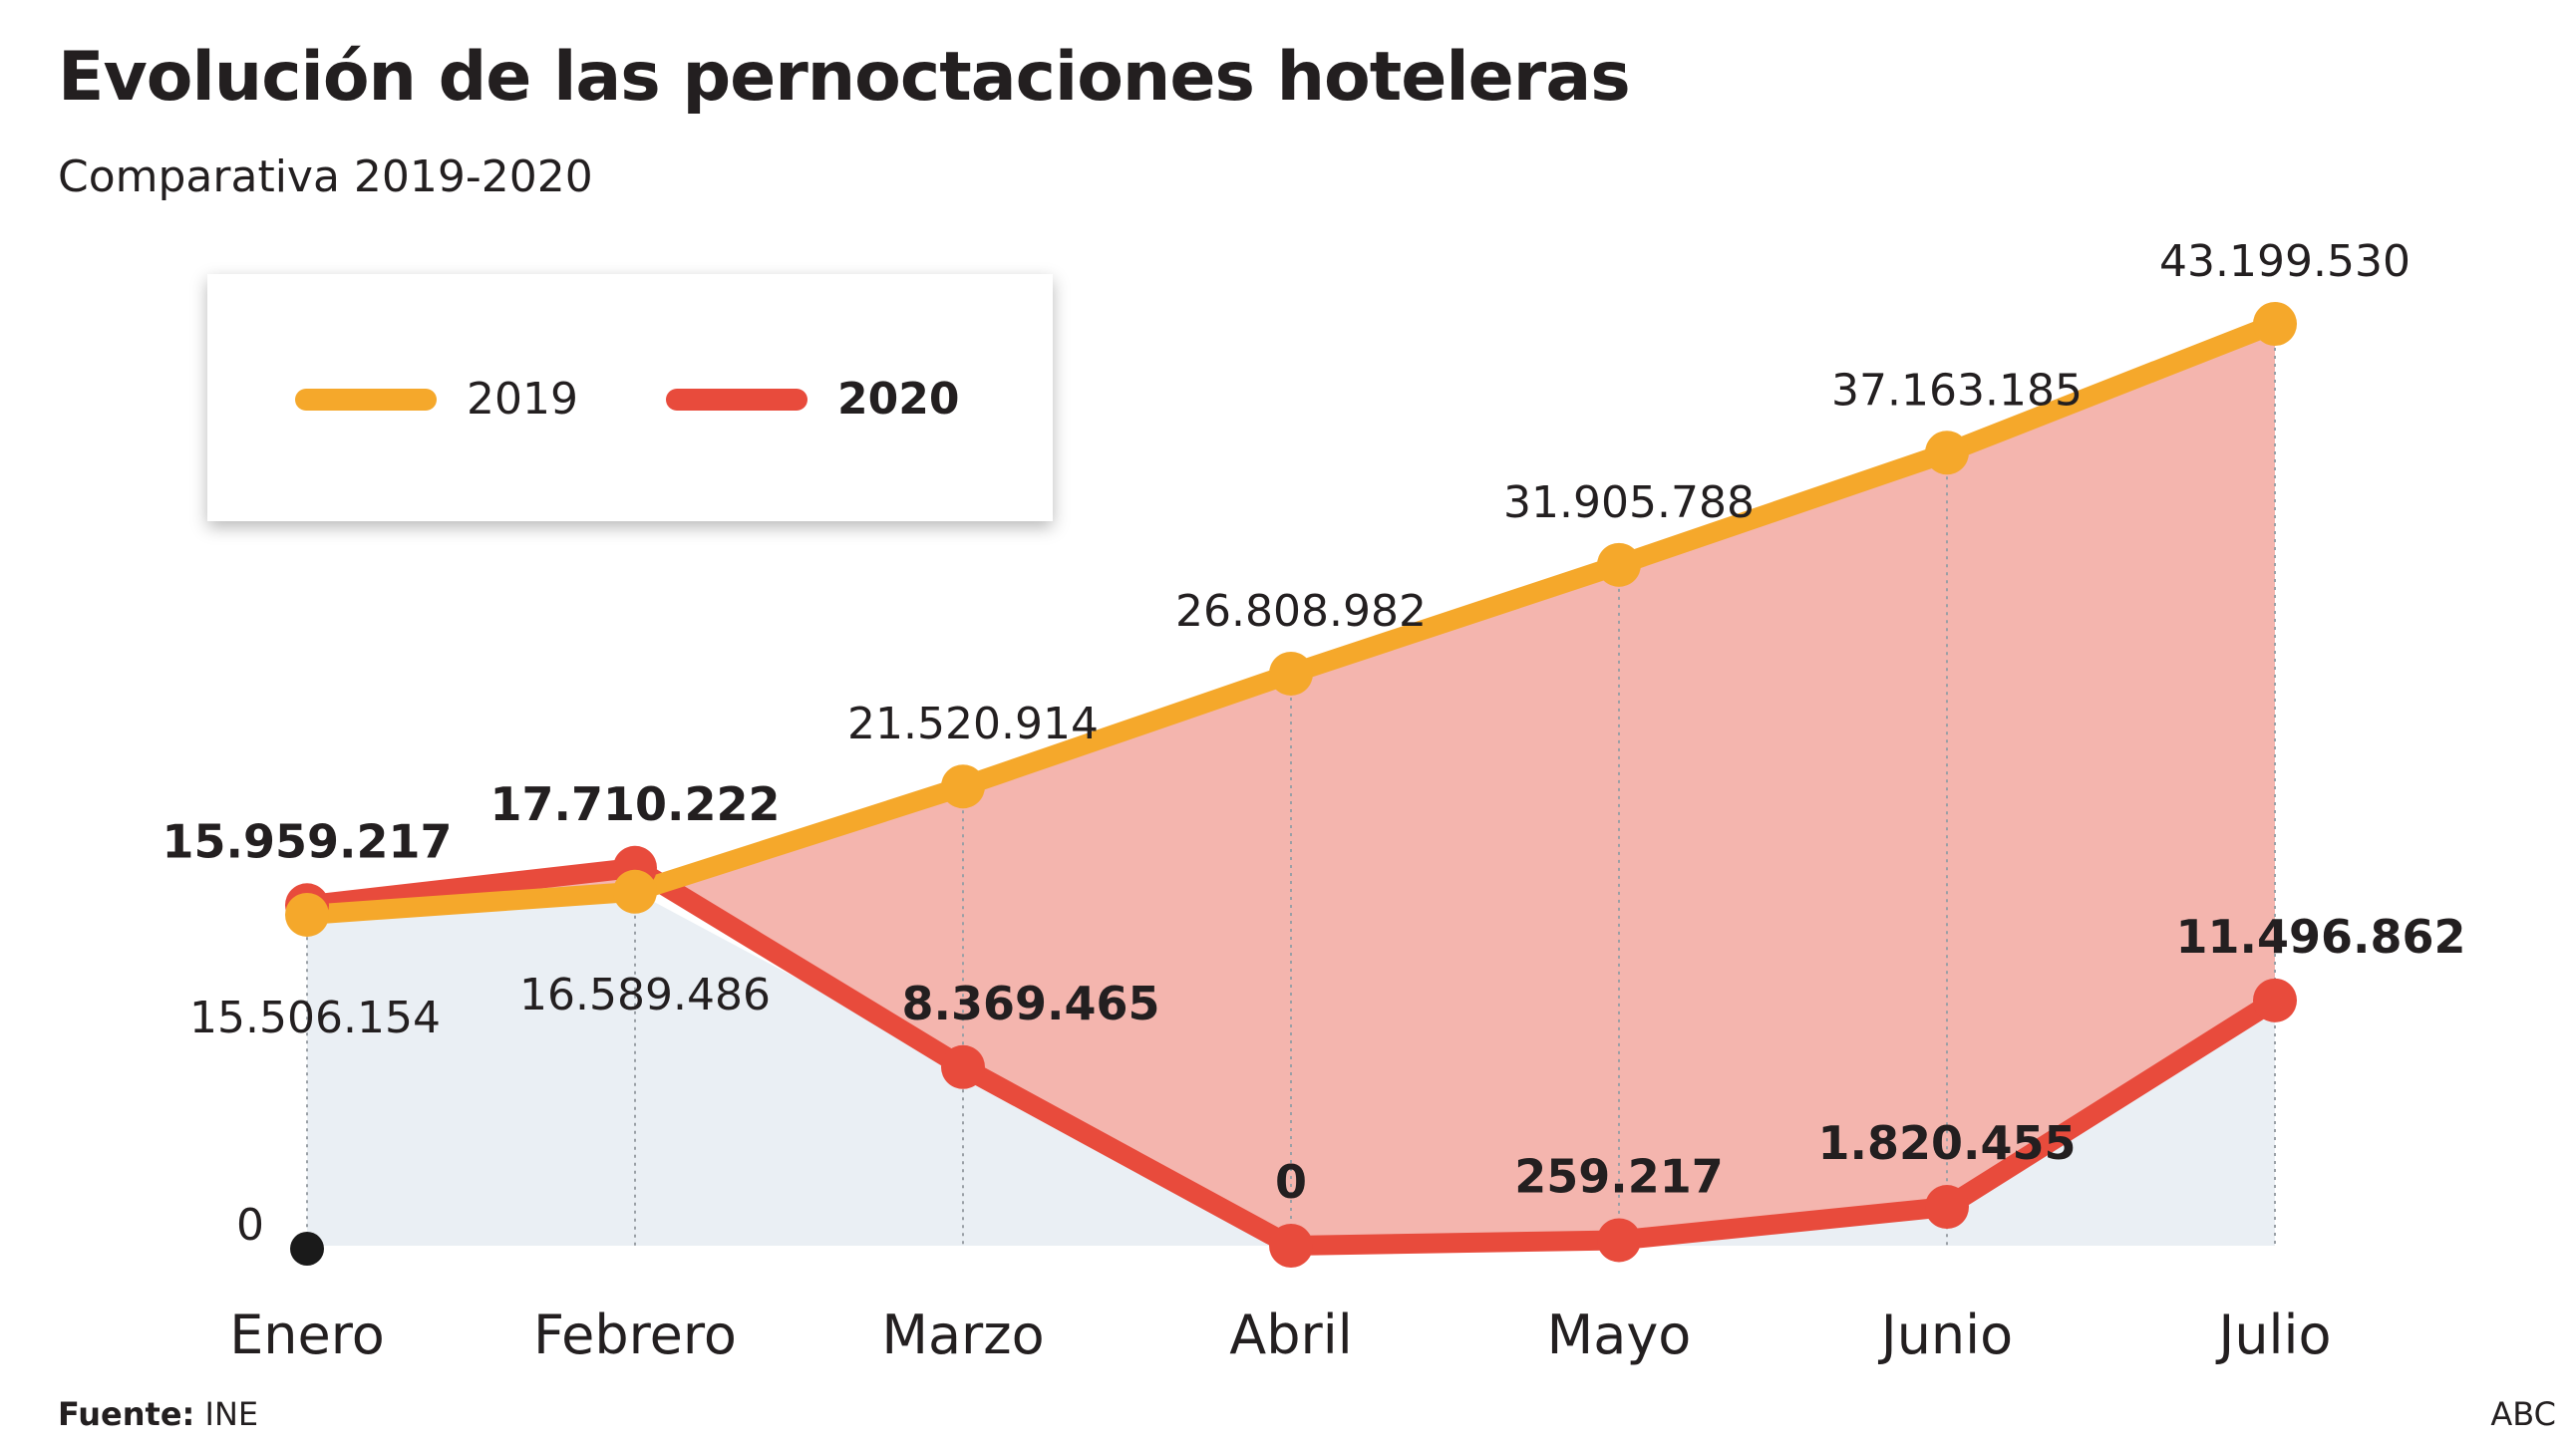 Image resolution: width=2576 pixels, height=1450 pixels. What do you see at coordinates (1290, 1335) in the screenshot?
I see `x-tick-label-abril: Abril` at bounding box center [1290, 1335].